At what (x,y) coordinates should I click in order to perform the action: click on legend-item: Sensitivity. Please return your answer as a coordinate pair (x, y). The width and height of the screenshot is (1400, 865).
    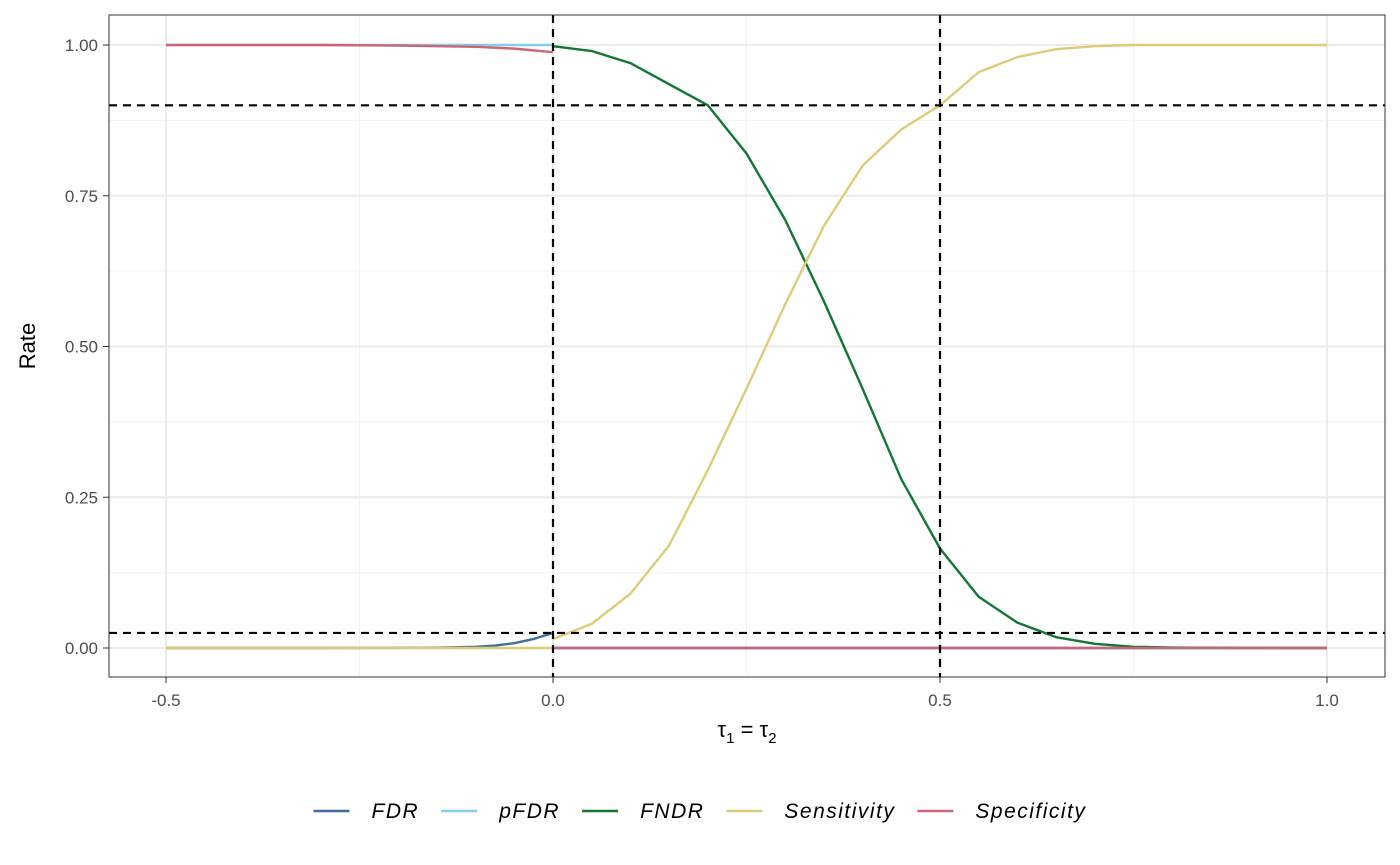
    Looking at the image, I should click on (810, 811).